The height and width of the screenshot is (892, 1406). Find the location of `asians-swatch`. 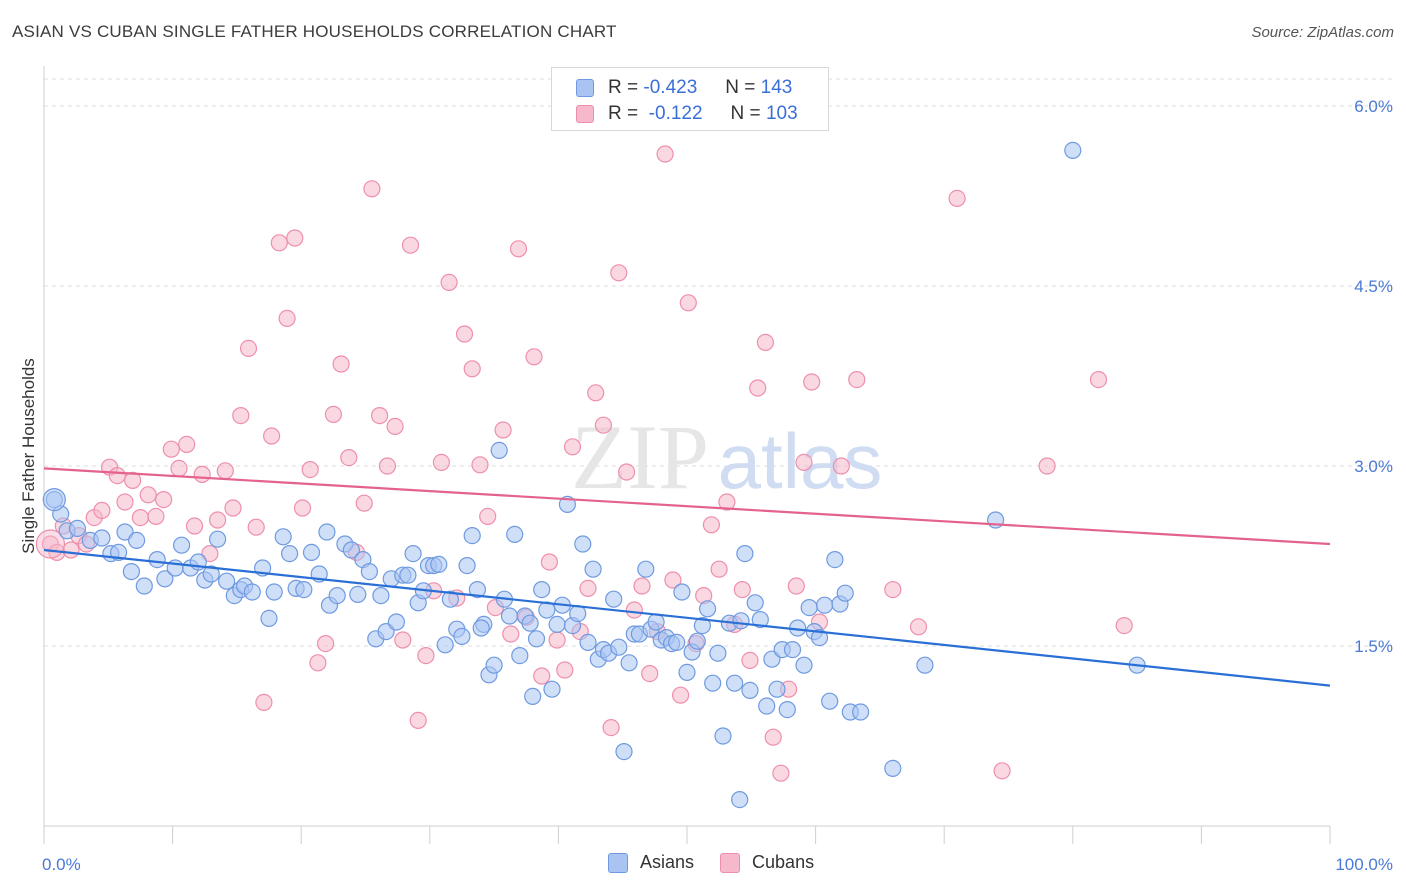

asians-swatch is located at coordinates (585, 88).